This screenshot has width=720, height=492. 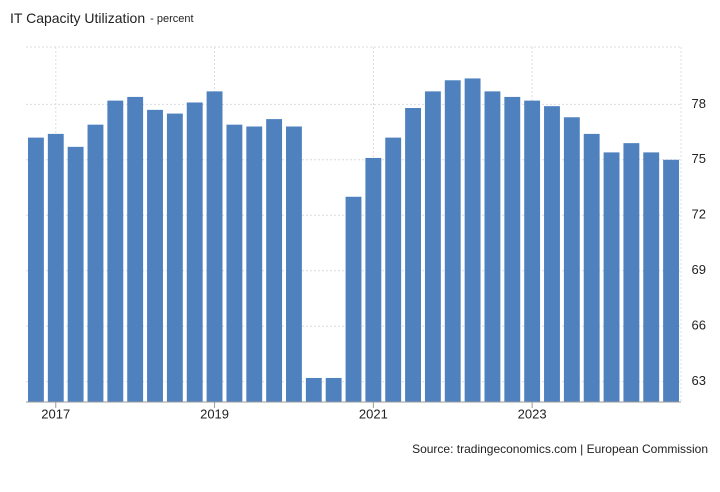 What do you see at coordinates (699, 214) in the screenshot?
I see `y-tick-label: 72` at bounding box center [699, 214].